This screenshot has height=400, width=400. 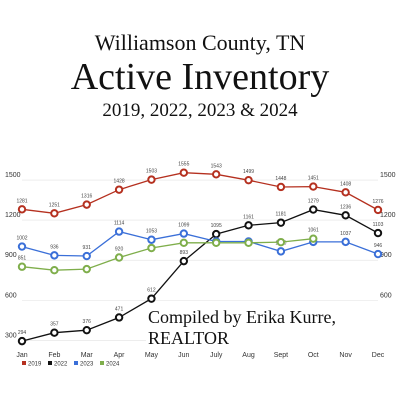 I want to click on y-tick-left-1200: 1200, so click(x=13, y=215).